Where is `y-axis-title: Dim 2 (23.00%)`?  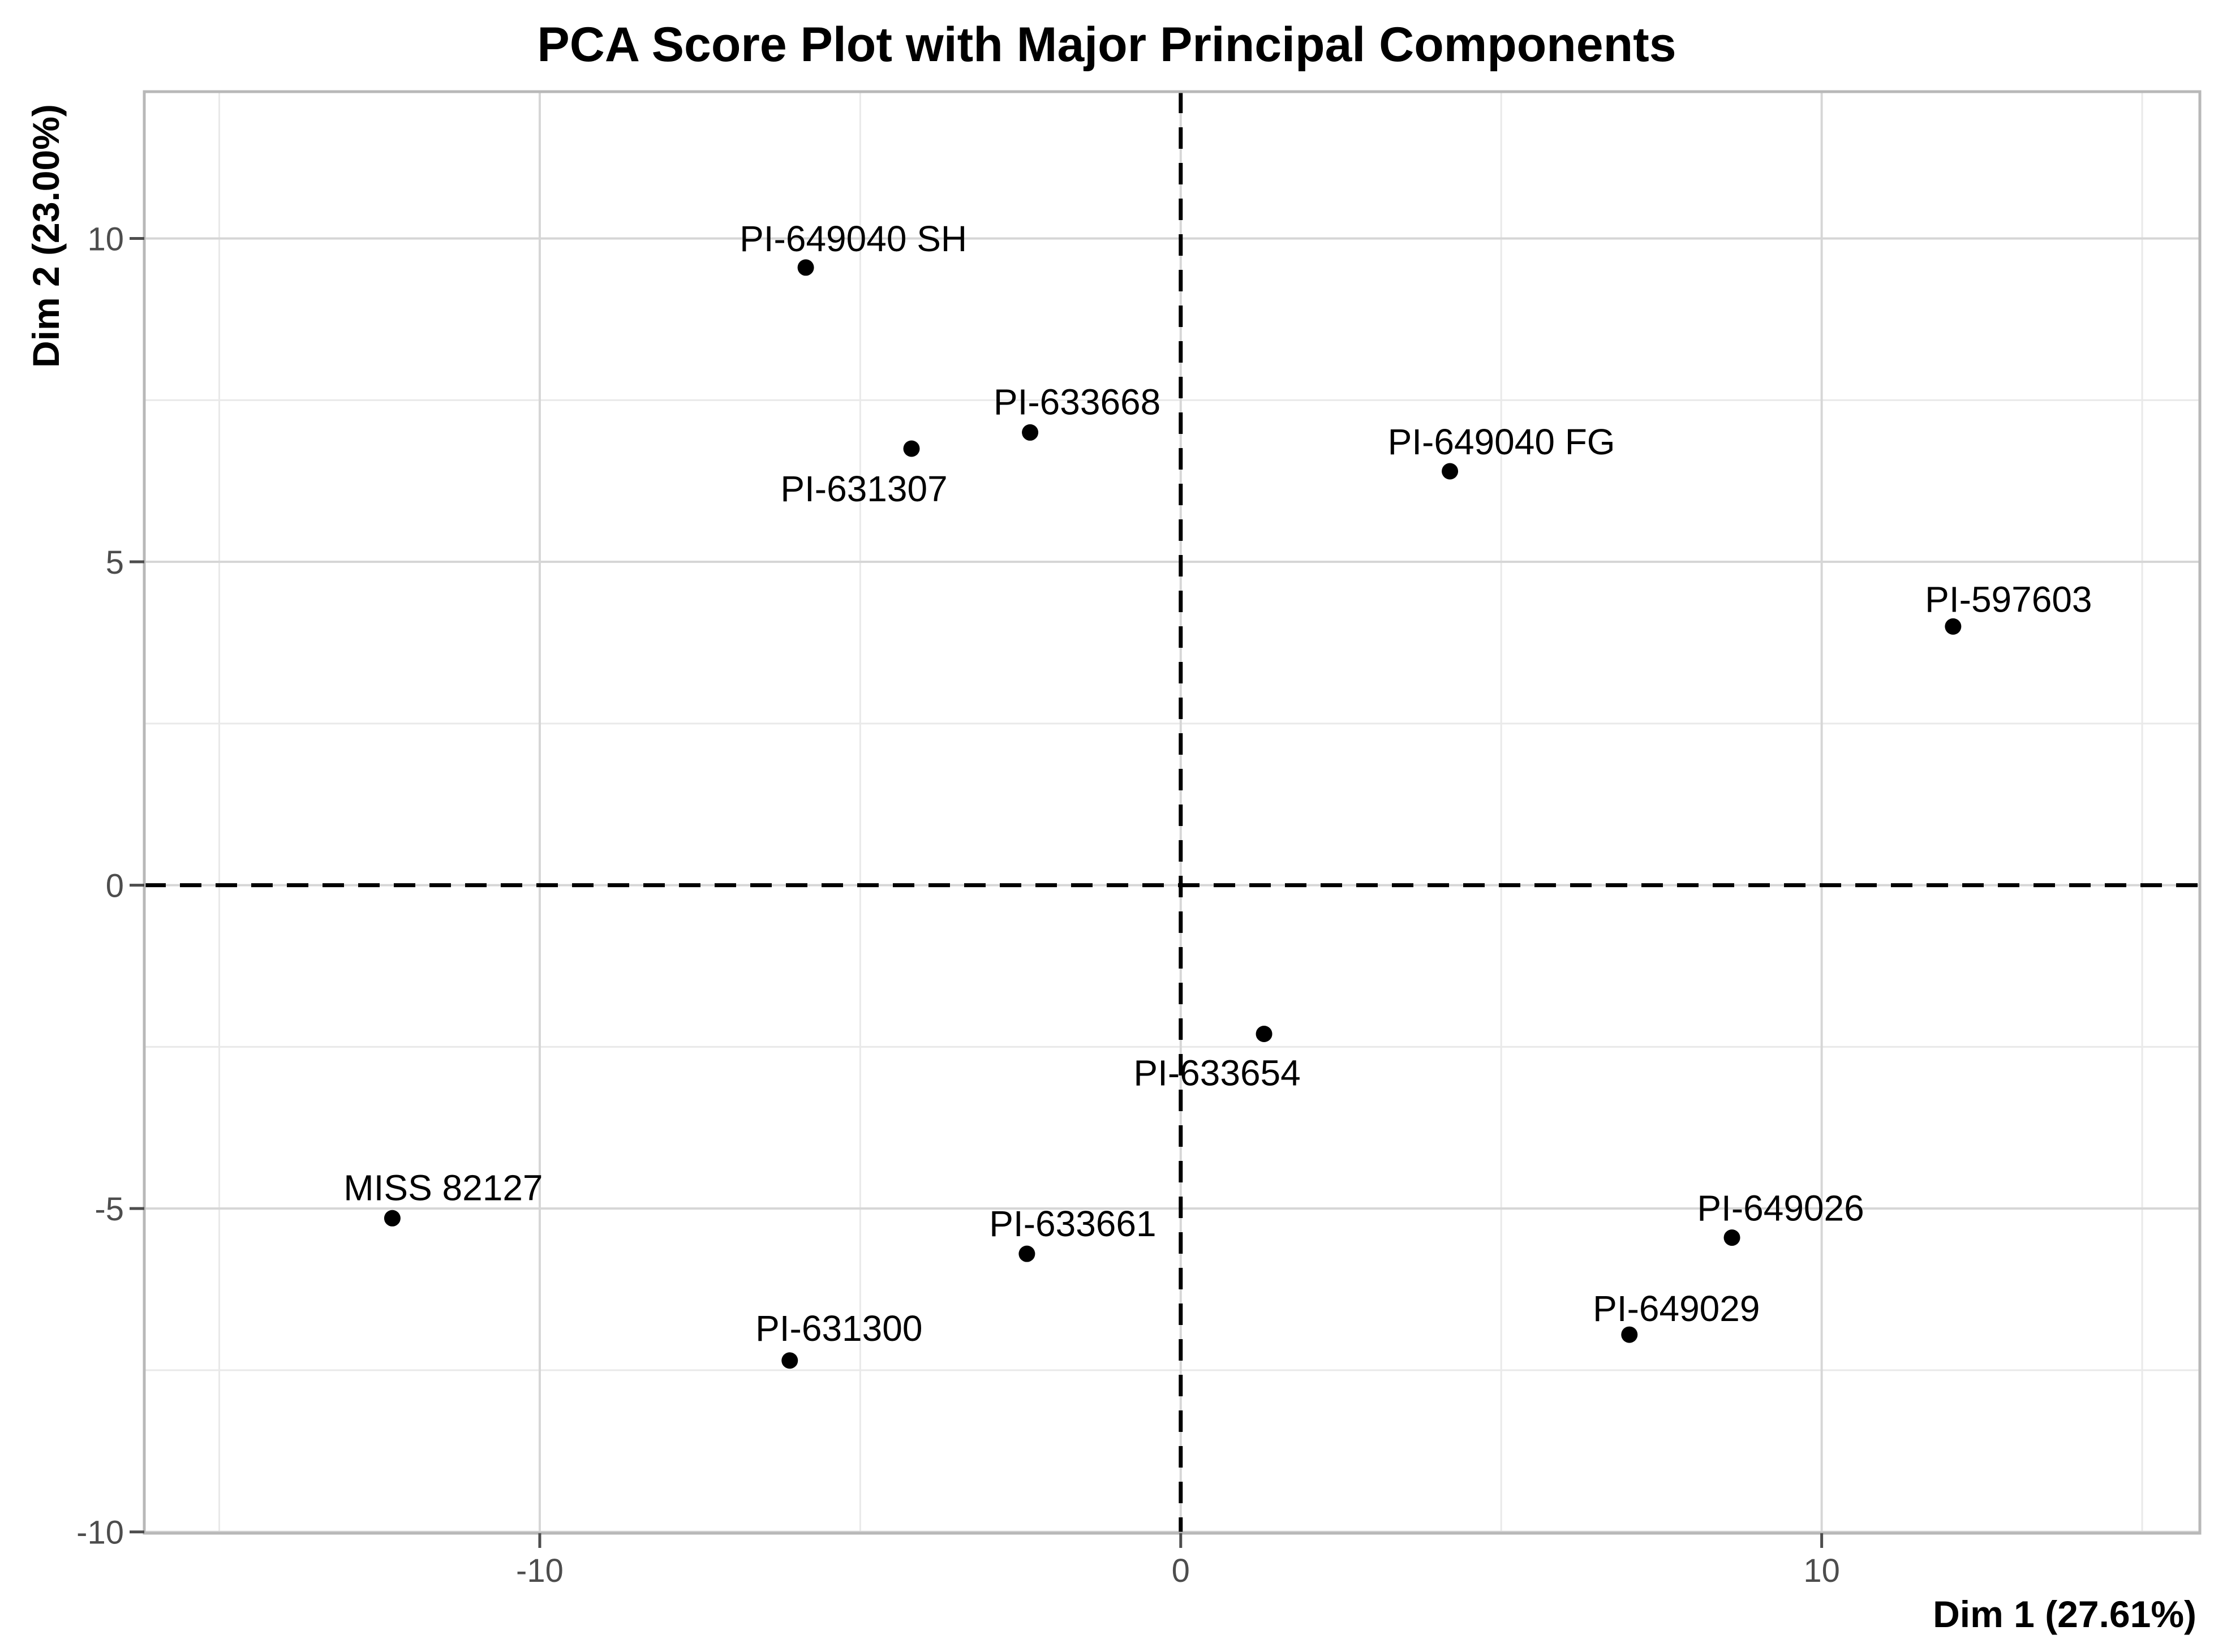 y-axis-title: Dim 2 (23.00%) is located at coordinates (46, 236).